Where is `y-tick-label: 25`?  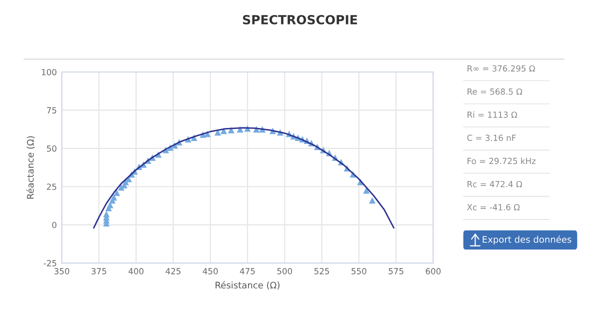
y-tick-label: 25 is located at coordinates (51, 187).